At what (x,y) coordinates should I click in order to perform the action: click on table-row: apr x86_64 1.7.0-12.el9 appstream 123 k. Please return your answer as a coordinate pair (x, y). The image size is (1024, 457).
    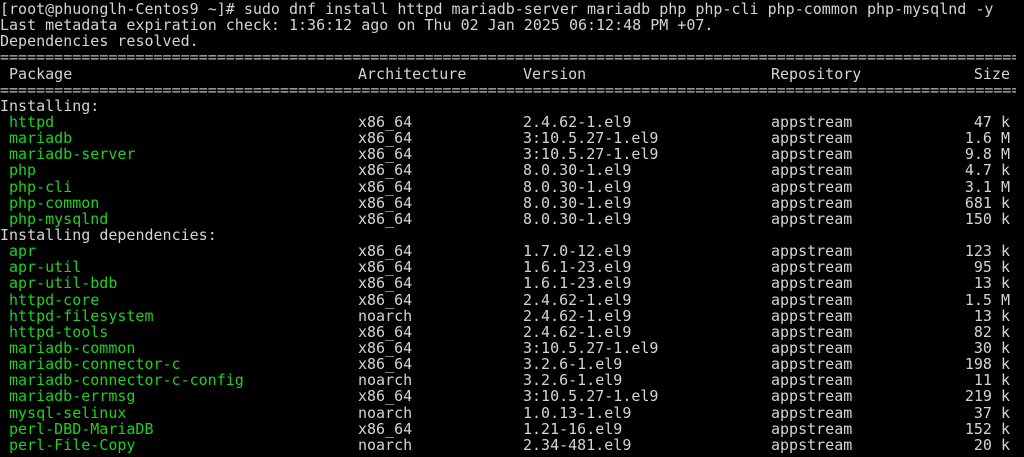
    Looking at the image, I should click on (512, 251).